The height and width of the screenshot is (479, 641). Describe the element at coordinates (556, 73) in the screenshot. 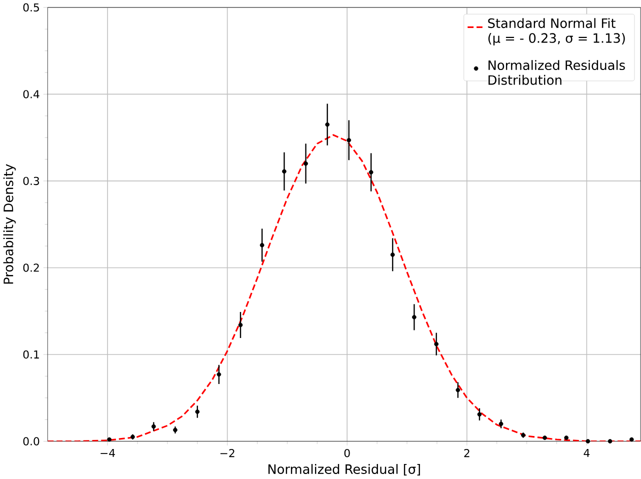

I see `legend-label: Normalized Residuals Distribution` at that location.